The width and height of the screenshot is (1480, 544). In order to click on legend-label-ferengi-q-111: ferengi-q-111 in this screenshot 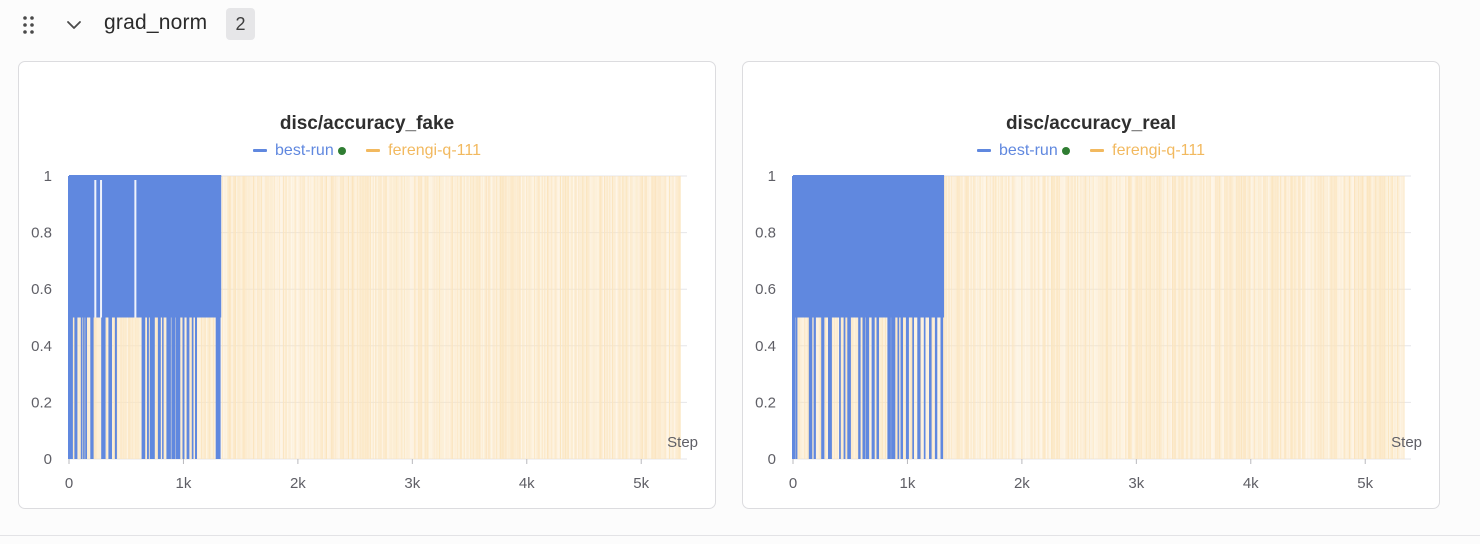, I will do `click(1158, 150)`.